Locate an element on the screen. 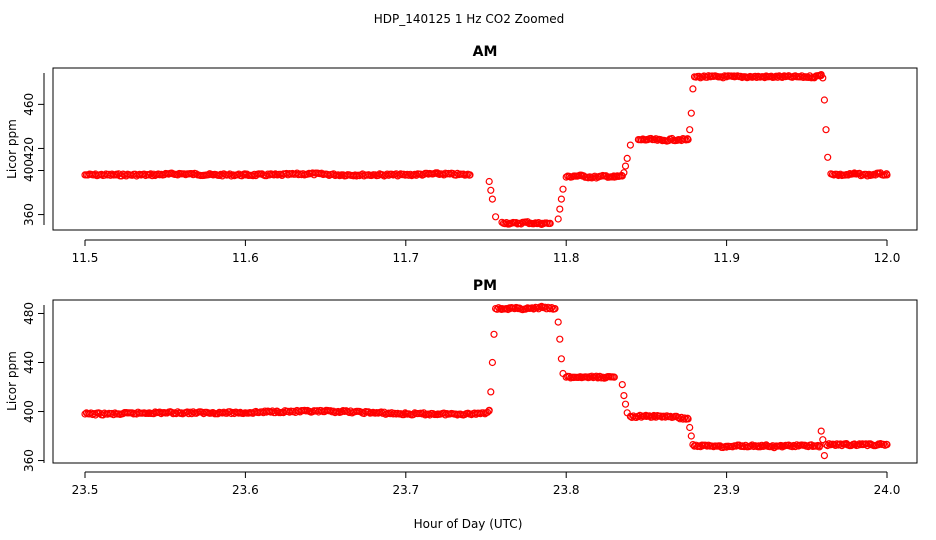  am-x-tick-label: 11.9 is located at coordinates (726, 258).